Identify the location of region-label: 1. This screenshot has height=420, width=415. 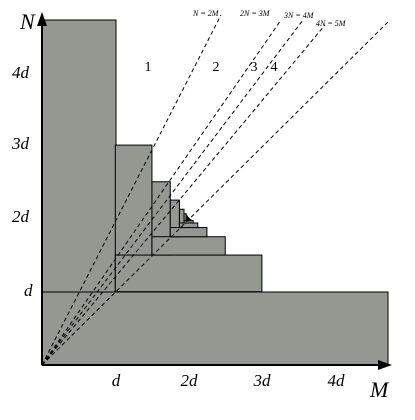
(148, 67).